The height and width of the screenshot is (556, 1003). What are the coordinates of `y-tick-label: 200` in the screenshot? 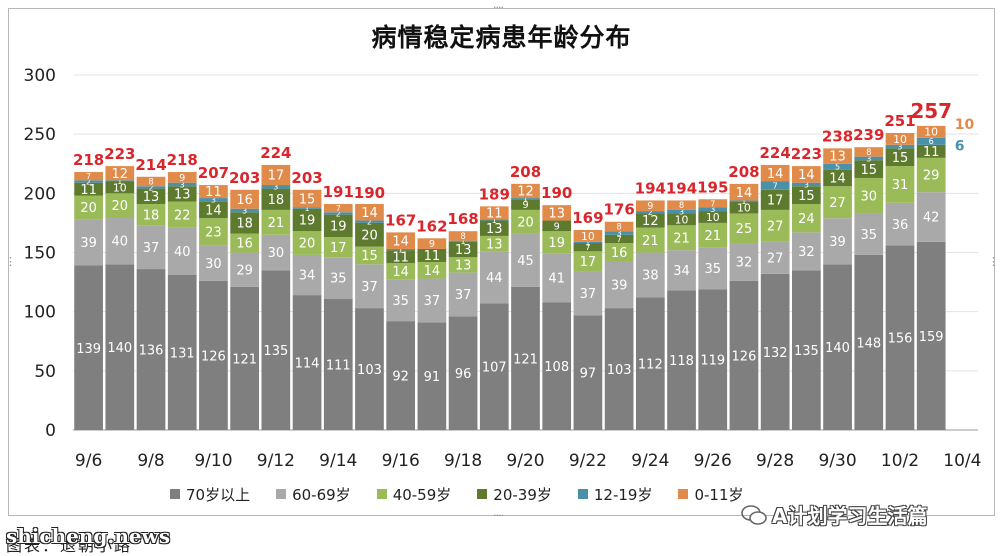 It's located at (40, 194).